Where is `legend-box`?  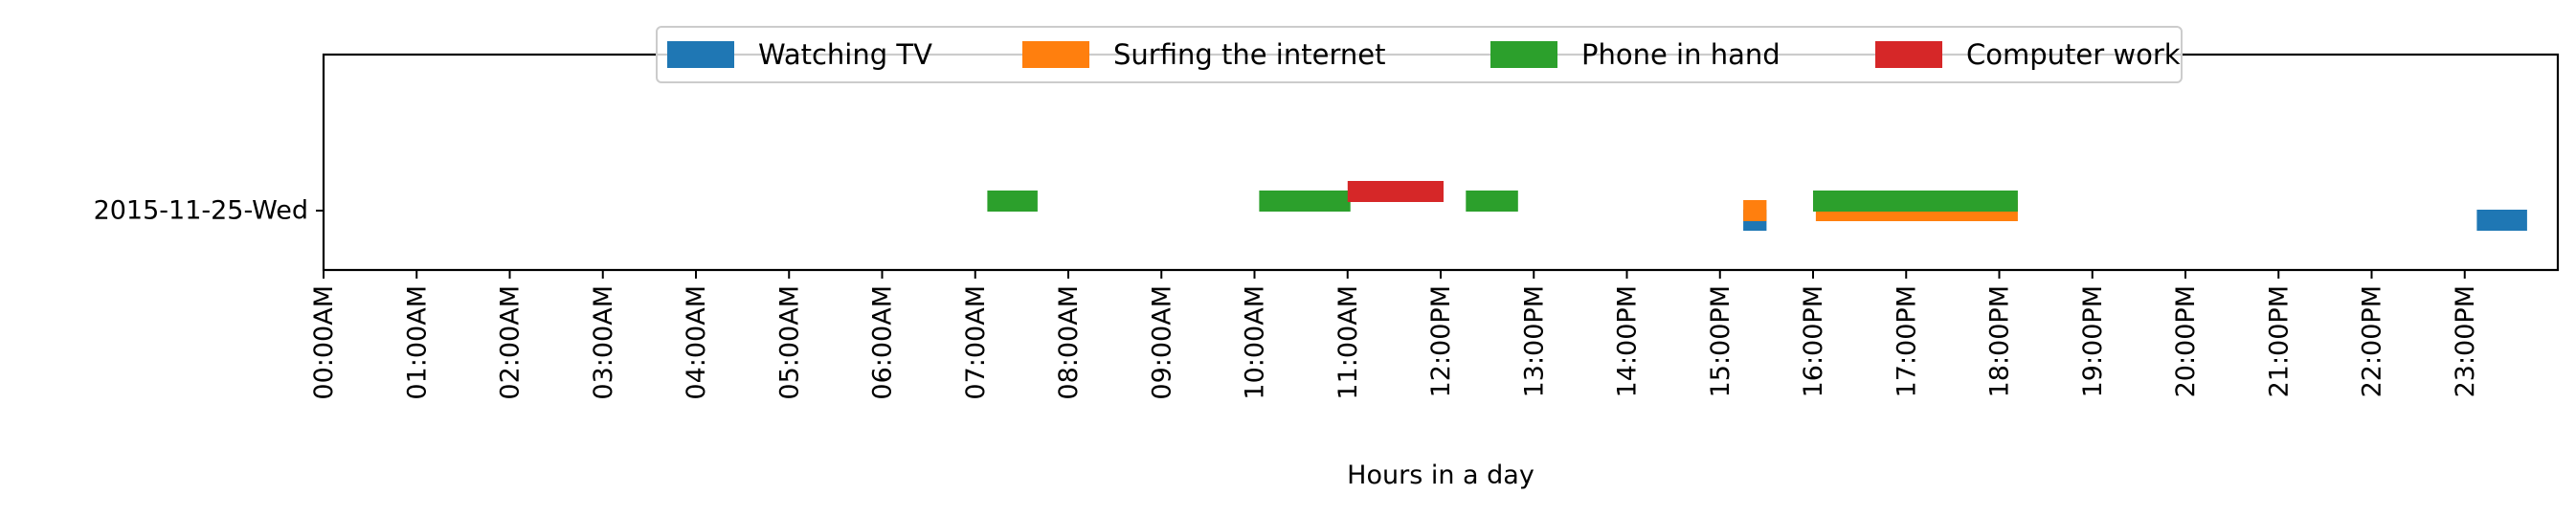 legend-box is located at coordinates (1420, 54).